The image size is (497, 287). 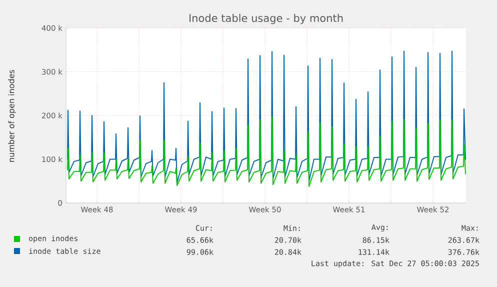 What do you see at coordinates (12, 116) in the screenshot?
I see `y-axis-title: number of open inodes` at bounding box center [12, 116].